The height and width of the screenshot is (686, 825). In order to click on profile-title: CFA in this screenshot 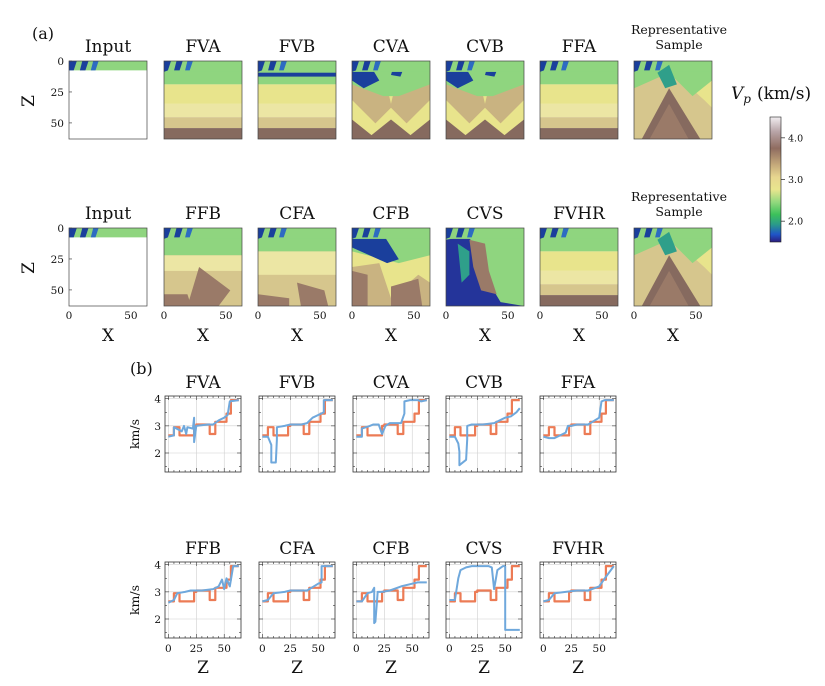, I will do `click(297, 549)`.